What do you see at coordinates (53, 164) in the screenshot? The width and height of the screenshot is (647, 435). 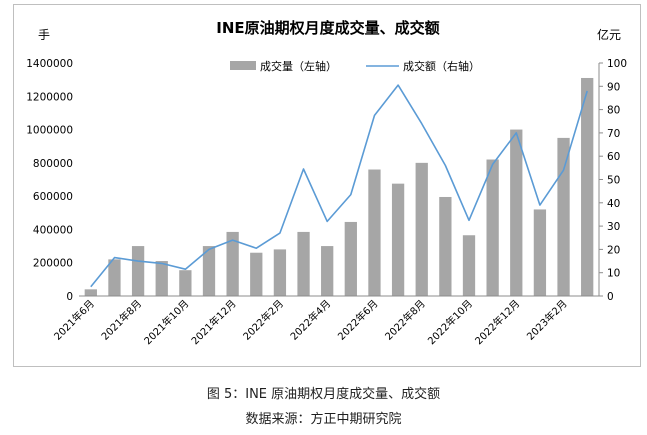 I see `left-tick-label: 800000` at bounding box center [53, 164].